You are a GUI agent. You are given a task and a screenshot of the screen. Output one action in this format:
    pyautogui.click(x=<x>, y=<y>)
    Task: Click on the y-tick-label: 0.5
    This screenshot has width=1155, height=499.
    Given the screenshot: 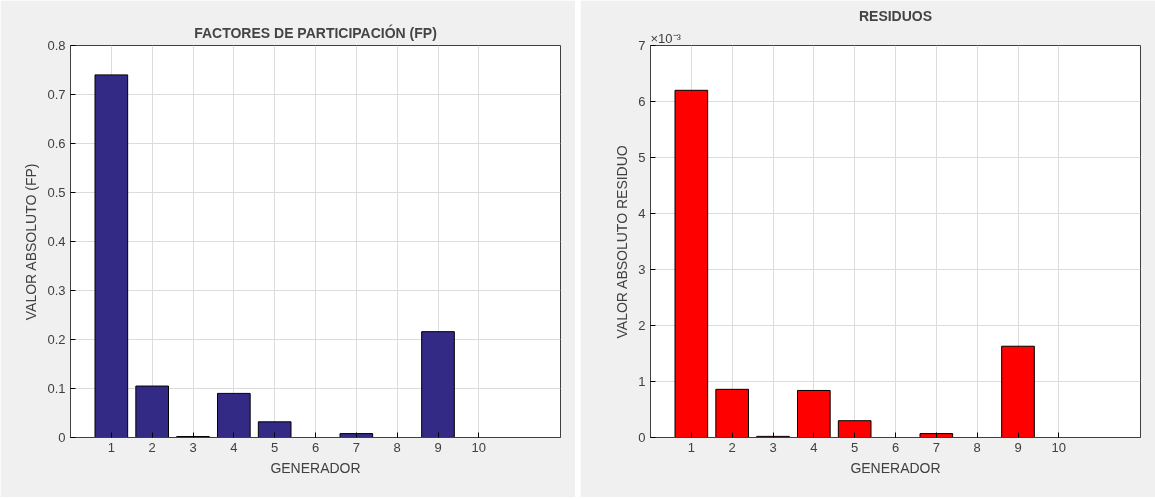 What is the action you would take?
    pyautogui.click(x=56, y=192)
    